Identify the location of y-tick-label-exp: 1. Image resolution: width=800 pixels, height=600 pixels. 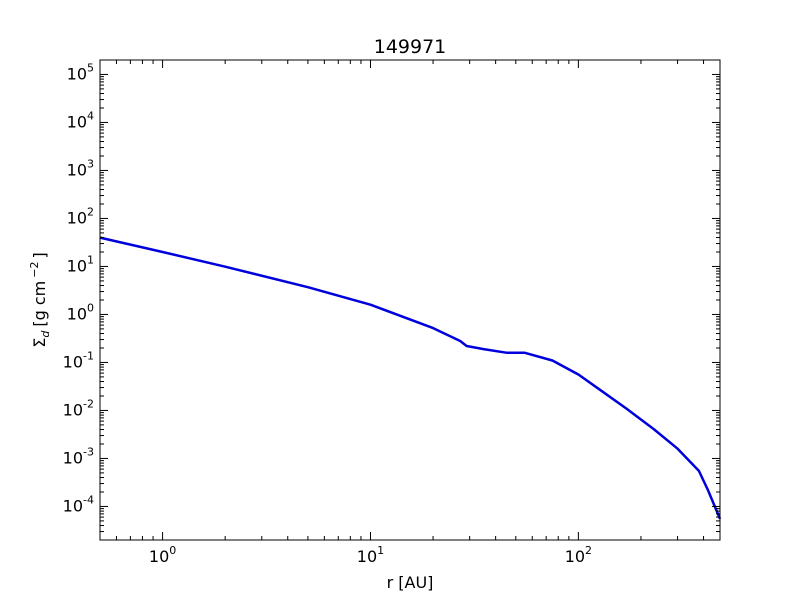
(90, 259).